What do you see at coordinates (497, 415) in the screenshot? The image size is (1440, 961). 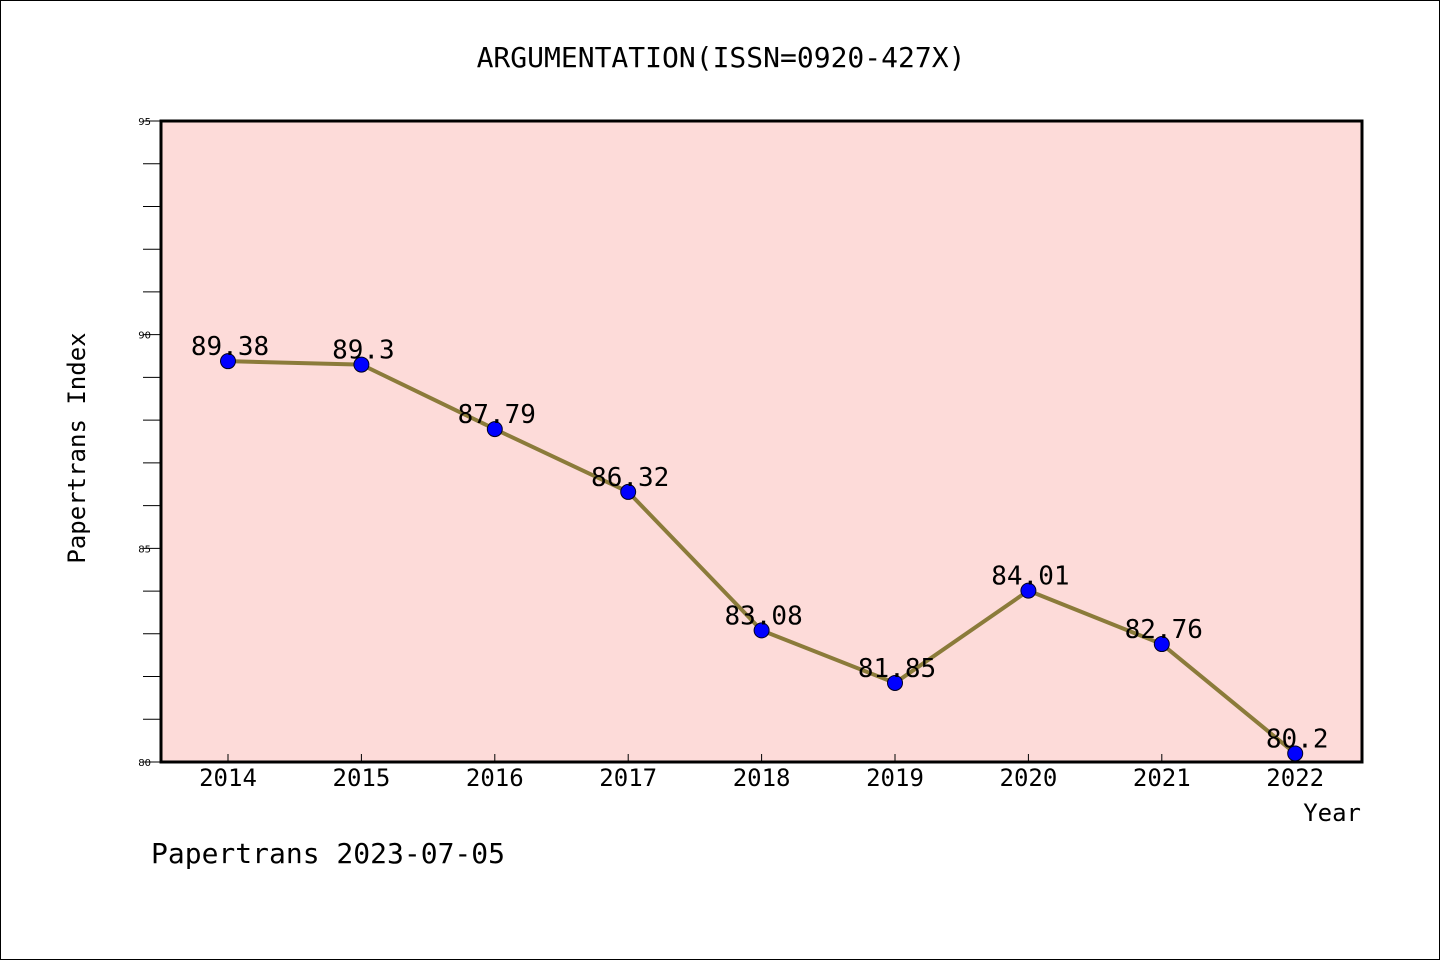 I see `data-label: 87.79` at bounding box center [497, 415].